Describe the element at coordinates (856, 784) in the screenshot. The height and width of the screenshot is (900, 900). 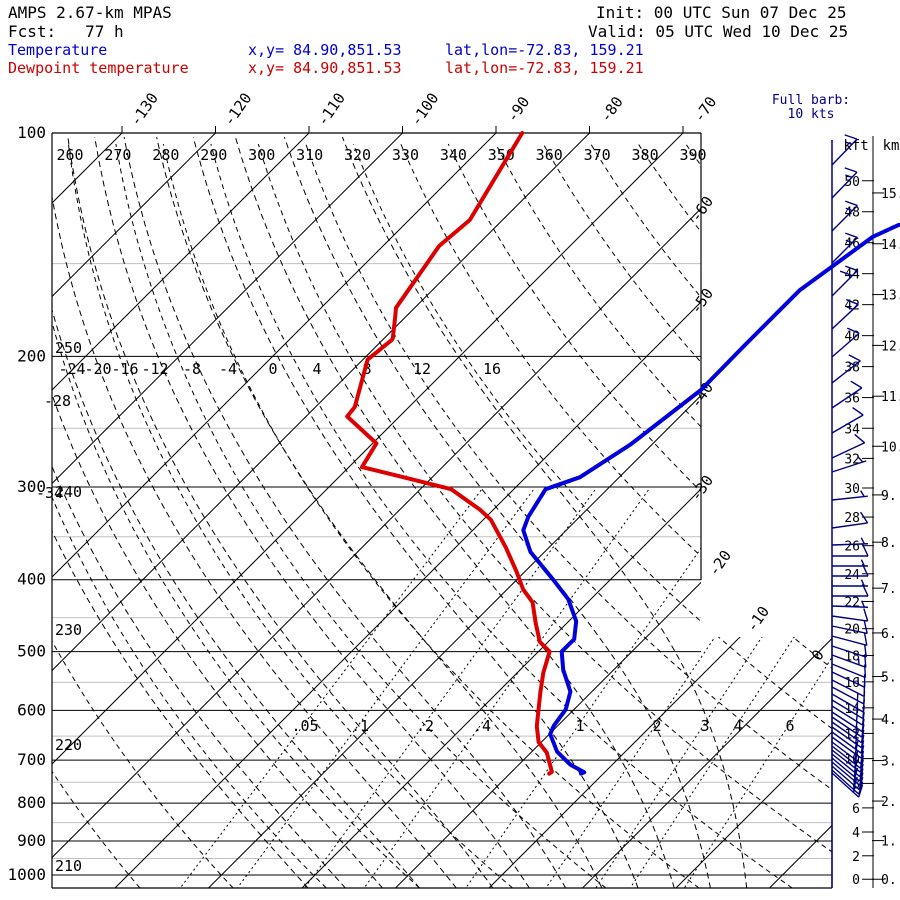
I see `kft-tick-label: 8` at that location.